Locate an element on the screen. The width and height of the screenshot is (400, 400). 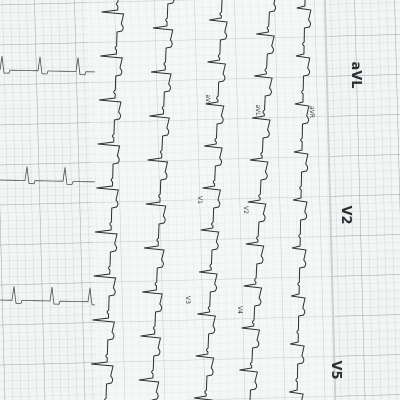
lead-label: V5 is located at coordinates (335, 369).